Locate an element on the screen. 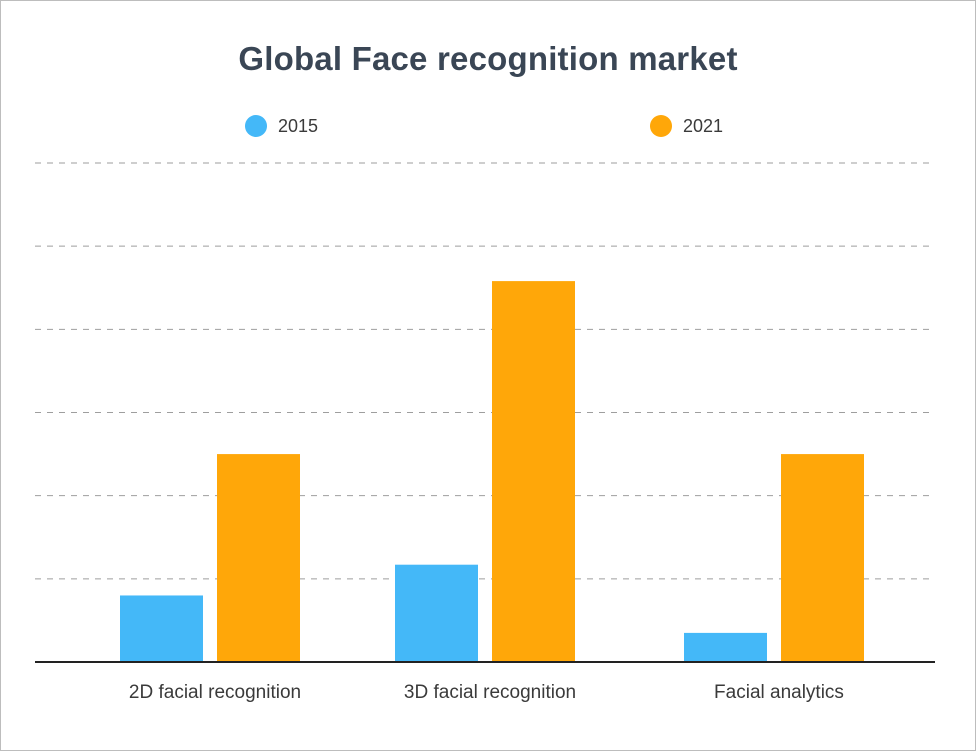  legend-label-2015: 2015 is located at coordinates (298, 125).